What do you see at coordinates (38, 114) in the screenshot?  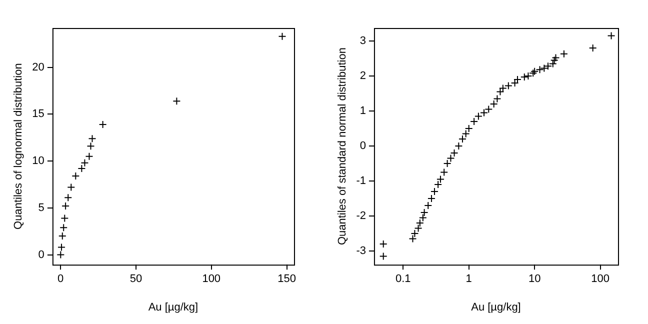 I see `y-tick-label: 15` at bounding box center [38, 114].